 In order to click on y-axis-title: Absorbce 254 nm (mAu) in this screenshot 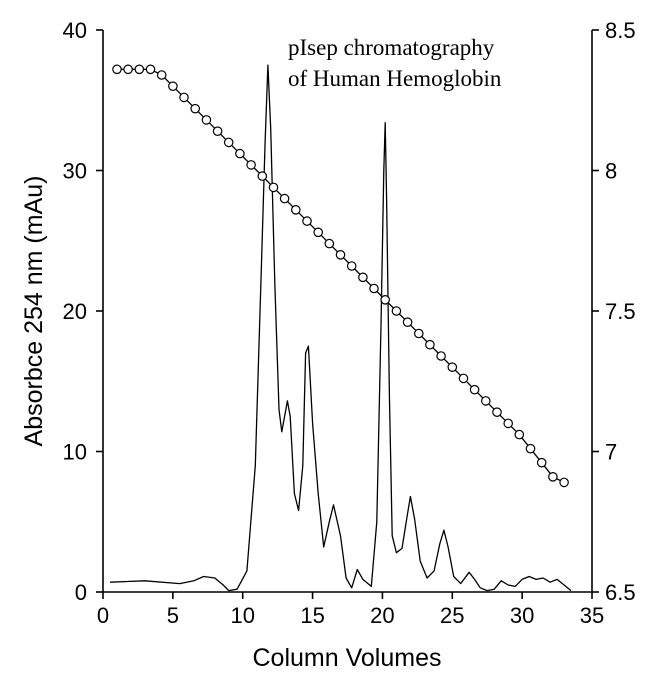, I will do `click(34, 311)`.